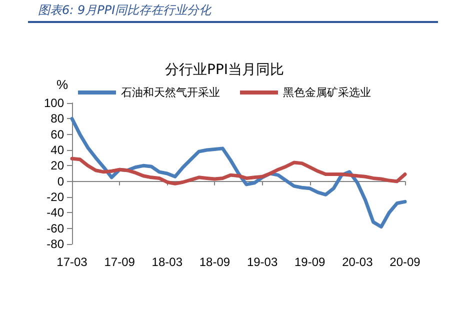 This screenshot has width=449, height=326. I want to click on chart-subtitle: 分行业PPI当月同比, so click(224, 70).